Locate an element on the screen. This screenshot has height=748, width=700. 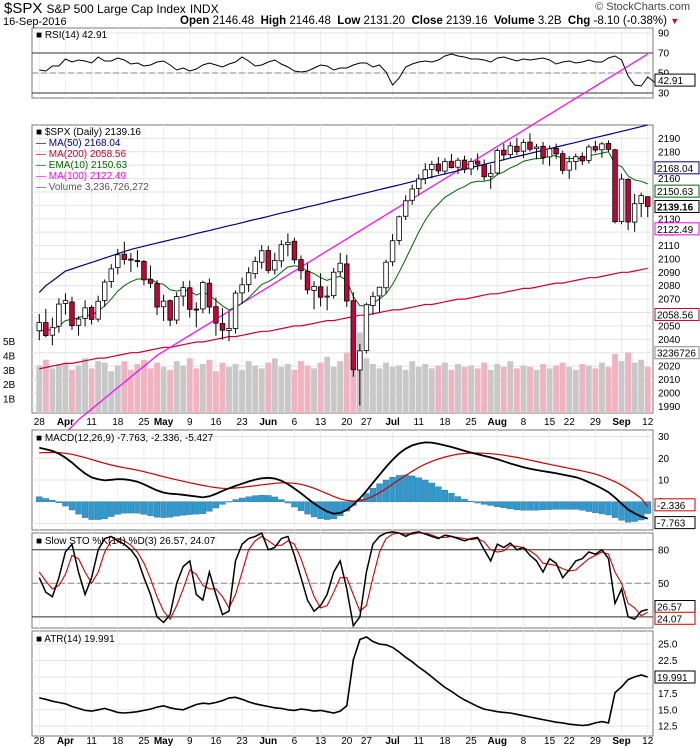
price-legend-item: — Volume 3,236,726,272 is located at coordinates (92, 187).